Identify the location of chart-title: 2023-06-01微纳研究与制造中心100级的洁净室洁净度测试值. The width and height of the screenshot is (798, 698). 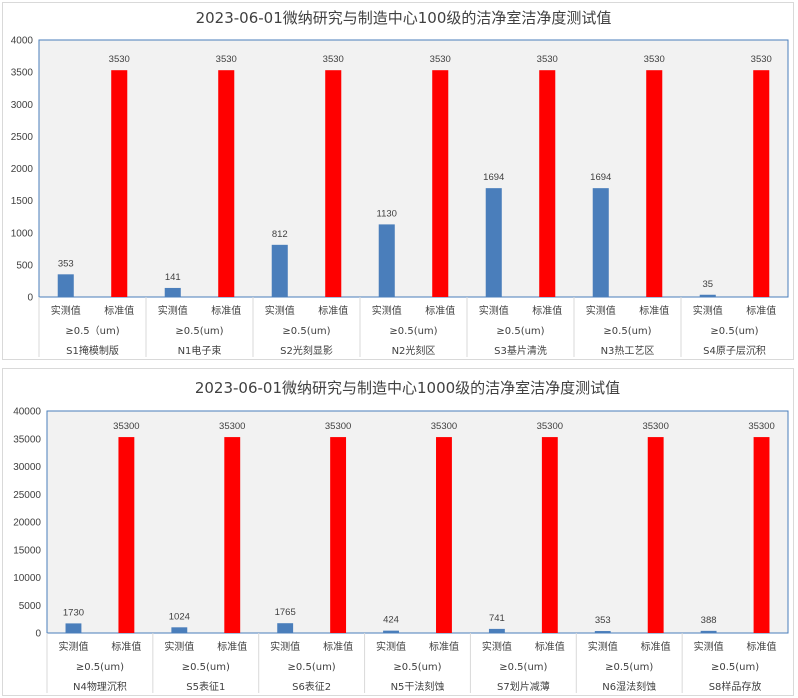
(404, 18).